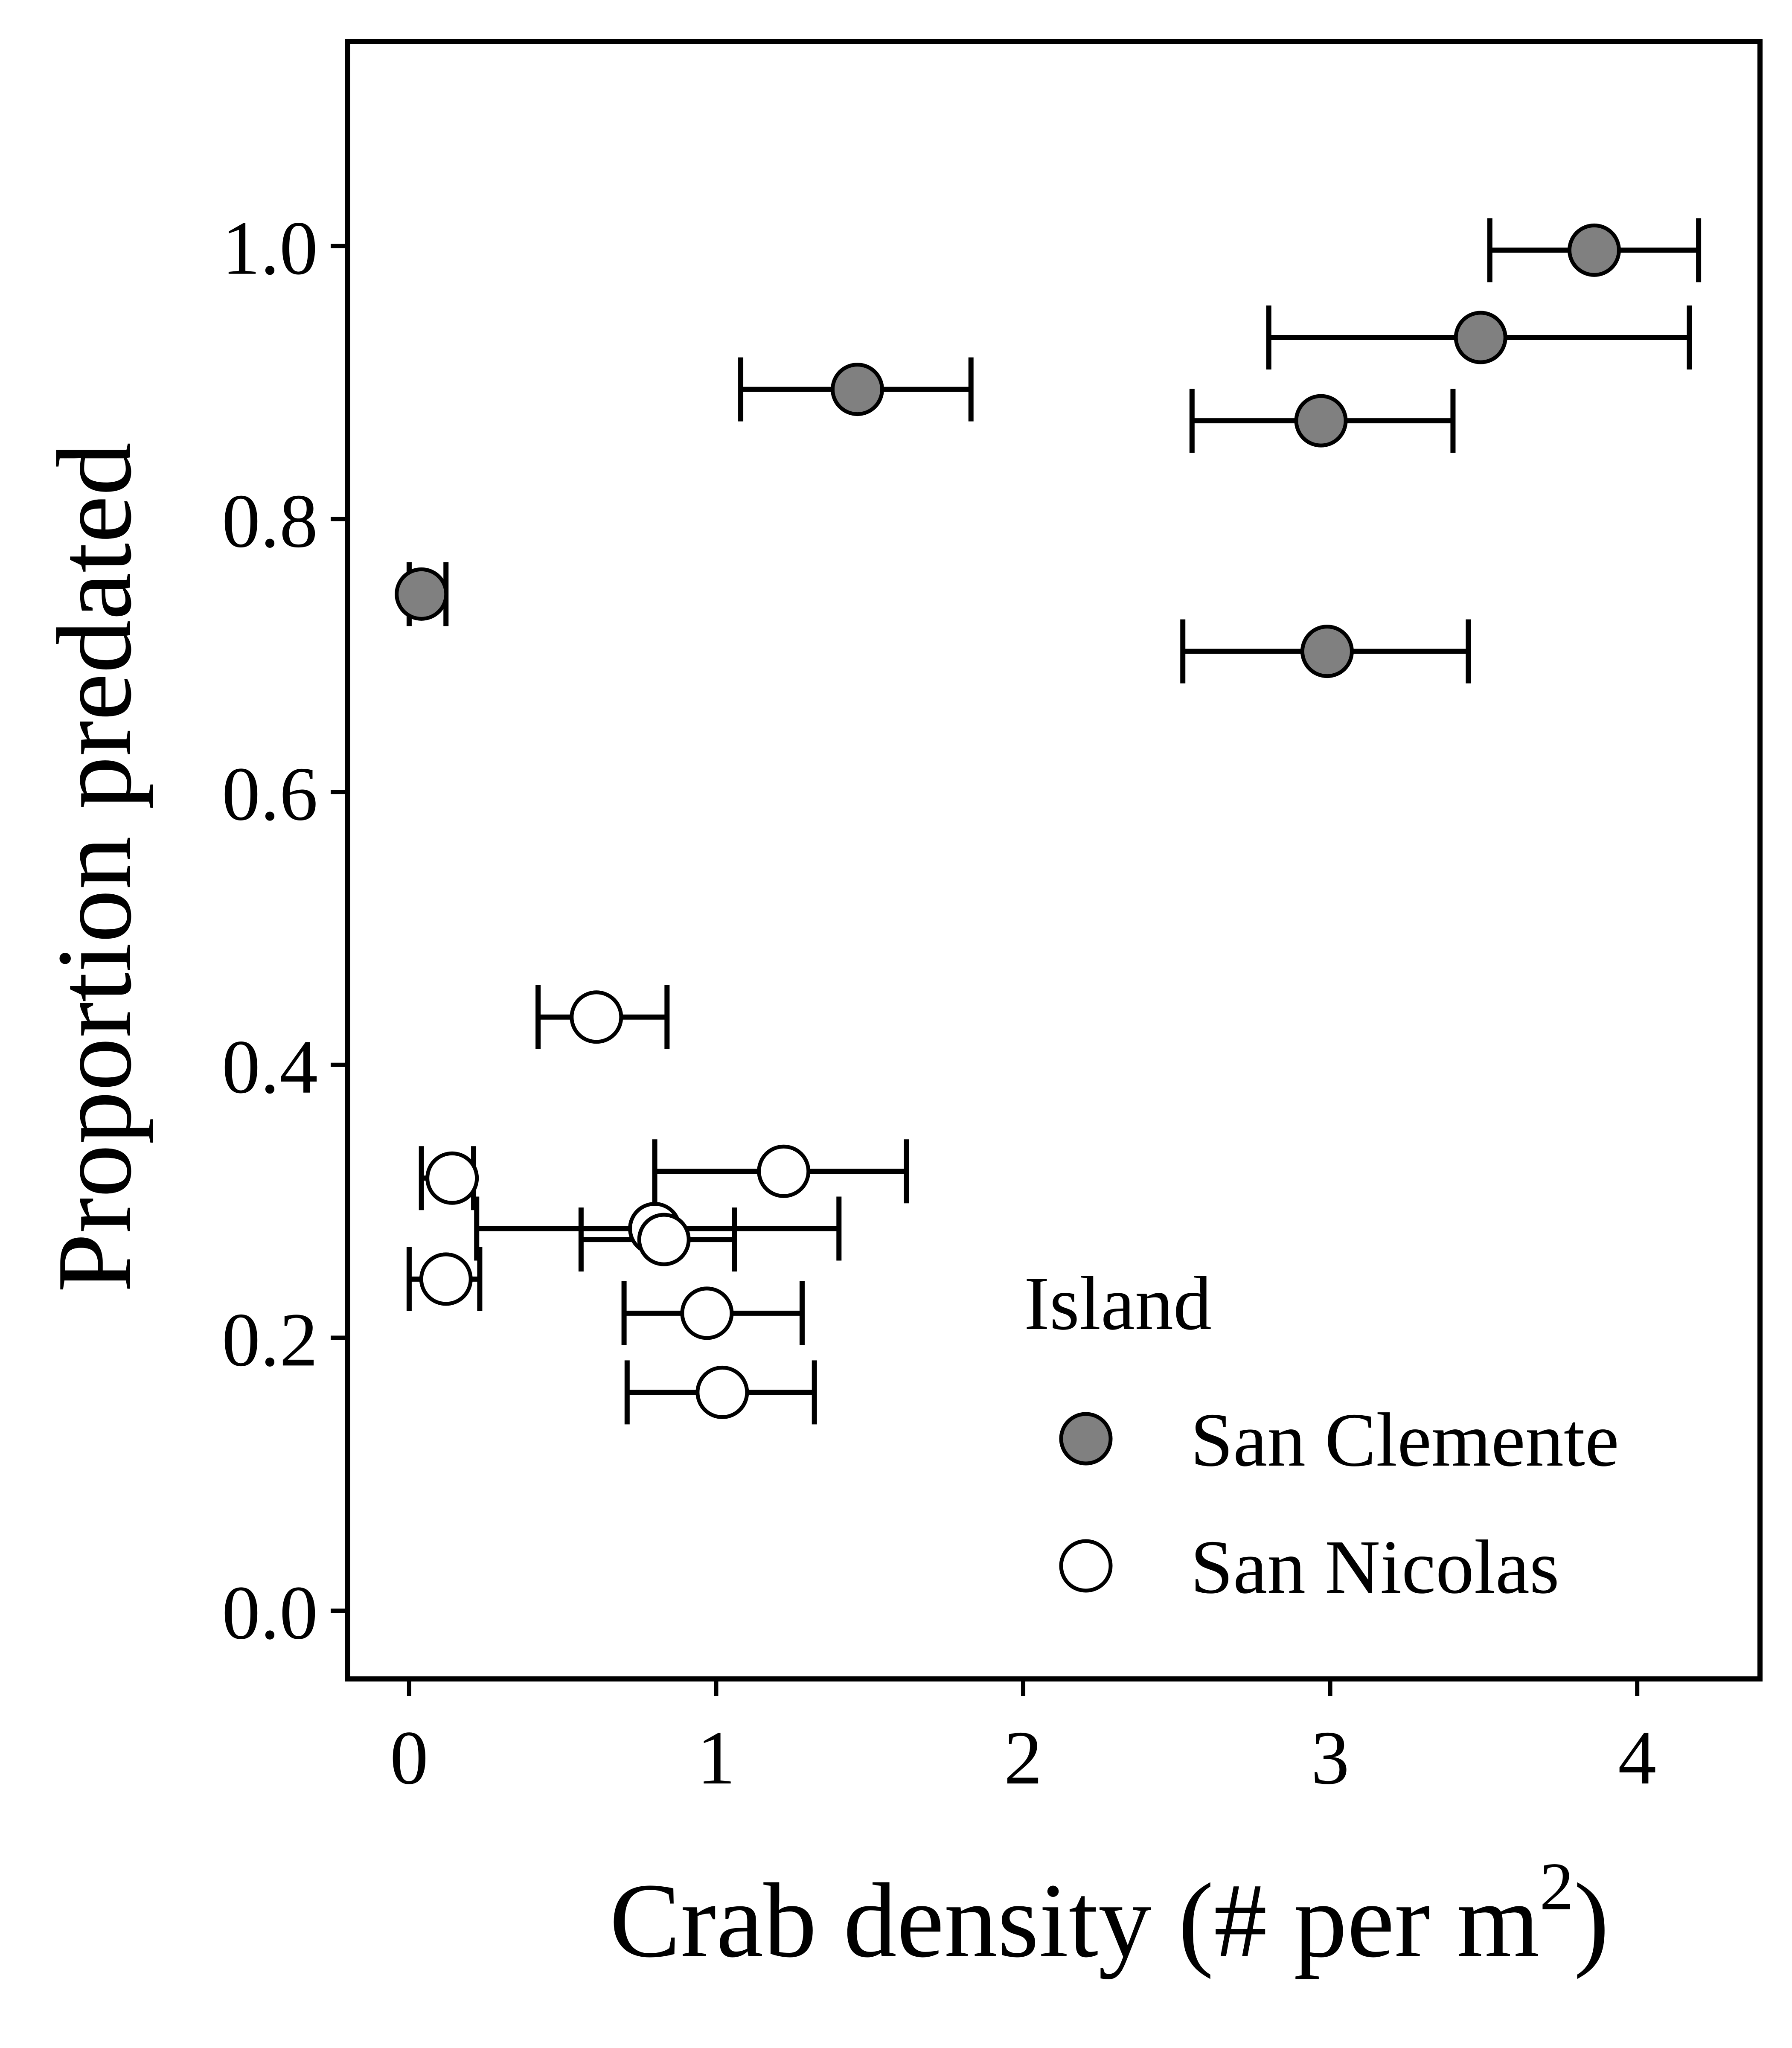 The image size is (1792, 2048). What do you see at coordinates (1086, 1566) in the screenshot?
I see `legend-key-san-nicolas` at bounding box center [1086, 1566].